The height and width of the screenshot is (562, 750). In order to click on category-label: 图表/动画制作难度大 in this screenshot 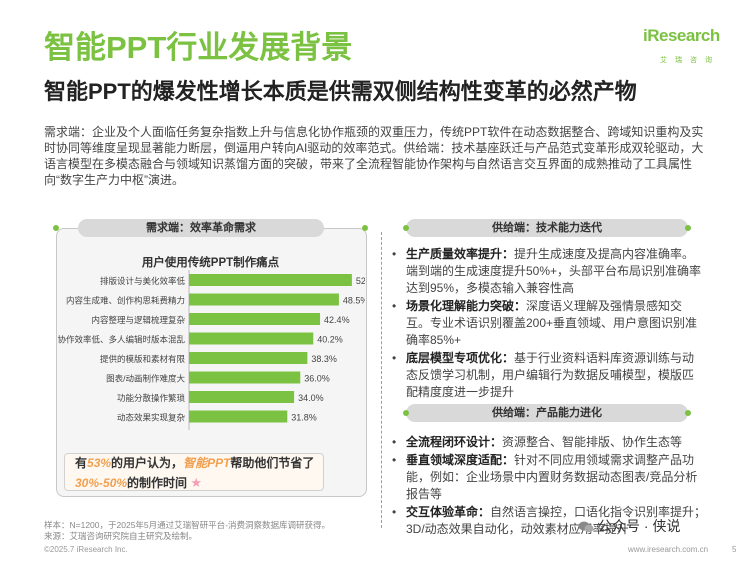, I will do `click(145, 379)`.